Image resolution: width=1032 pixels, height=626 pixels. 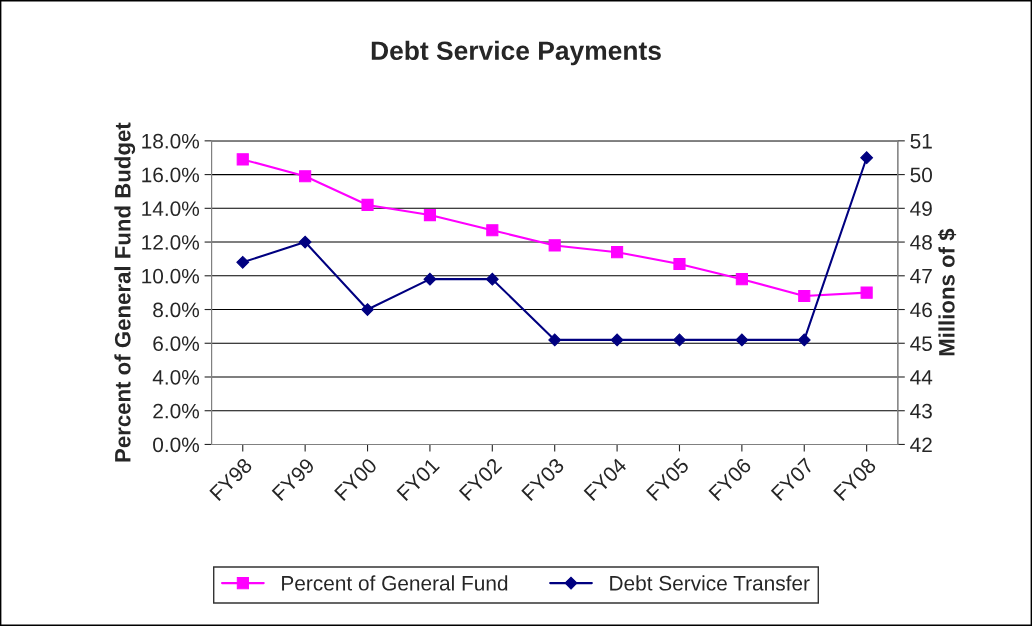 I want to click on y2-axis-title: Millions of $, so click(x=947, y=292).